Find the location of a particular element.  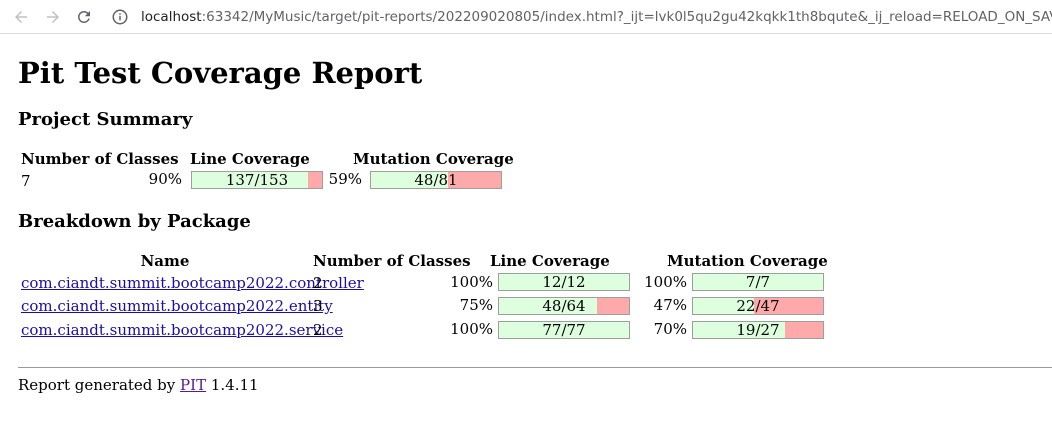

package-line-ratio: 48/64 is located at coordinates (564, 306).